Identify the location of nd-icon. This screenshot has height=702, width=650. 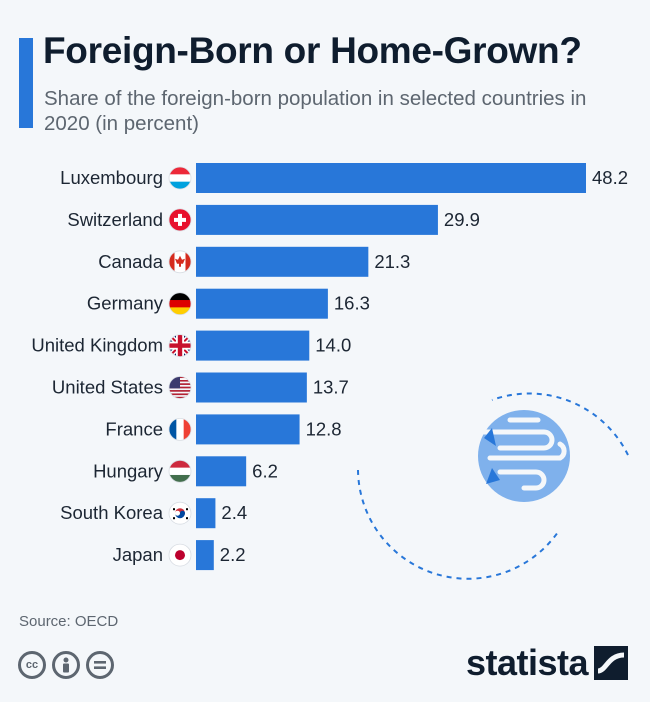
(100, 665).